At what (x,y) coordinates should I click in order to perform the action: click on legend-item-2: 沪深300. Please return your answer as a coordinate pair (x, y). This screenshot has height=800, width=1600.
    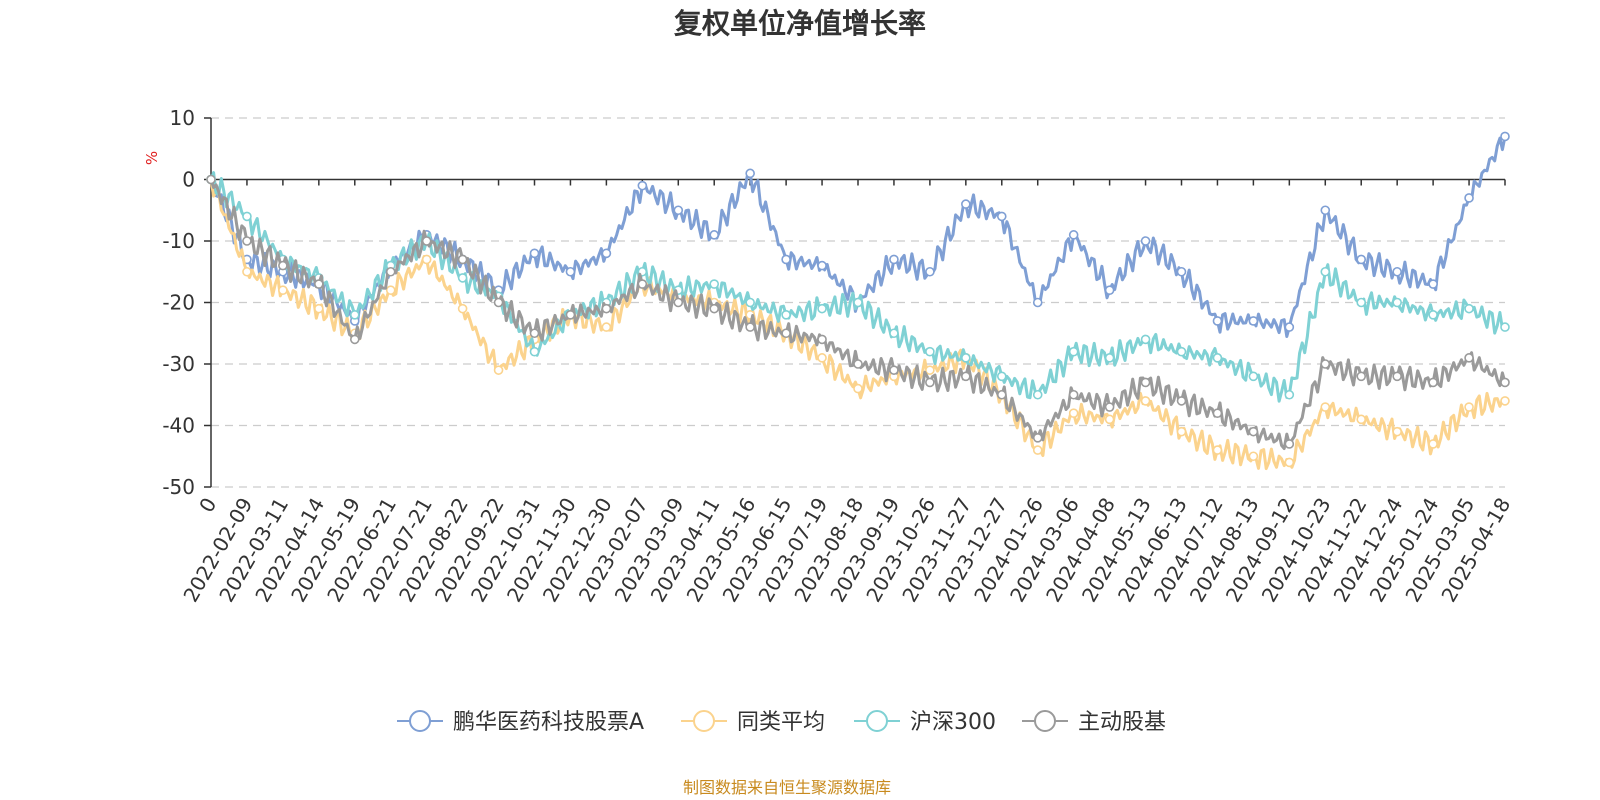
    Looking at the image, I should click on (925, 722).